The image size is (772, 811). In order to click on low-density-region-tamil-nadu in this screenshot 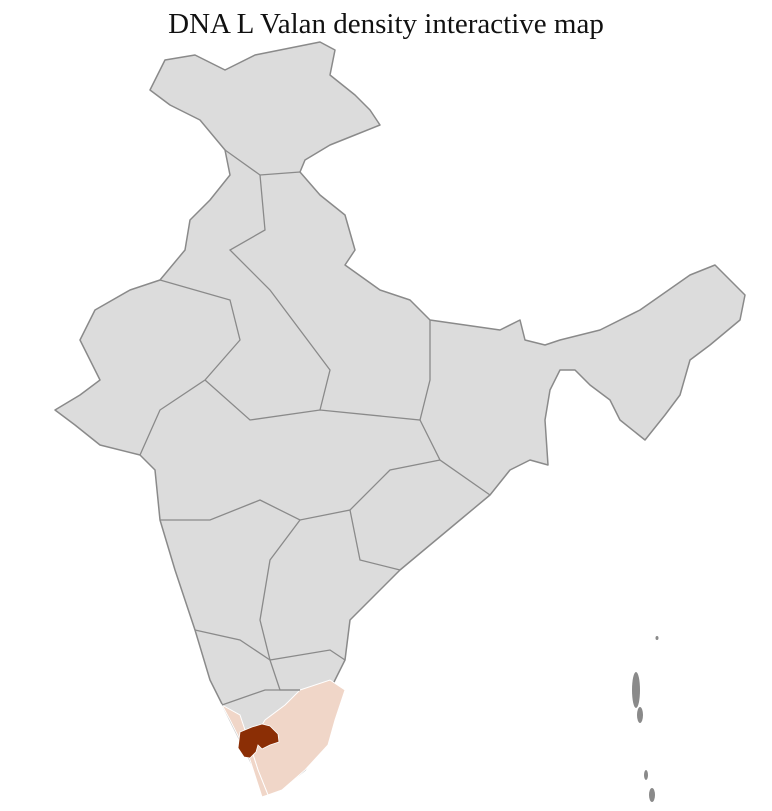, I will do `click(297, 737)`.